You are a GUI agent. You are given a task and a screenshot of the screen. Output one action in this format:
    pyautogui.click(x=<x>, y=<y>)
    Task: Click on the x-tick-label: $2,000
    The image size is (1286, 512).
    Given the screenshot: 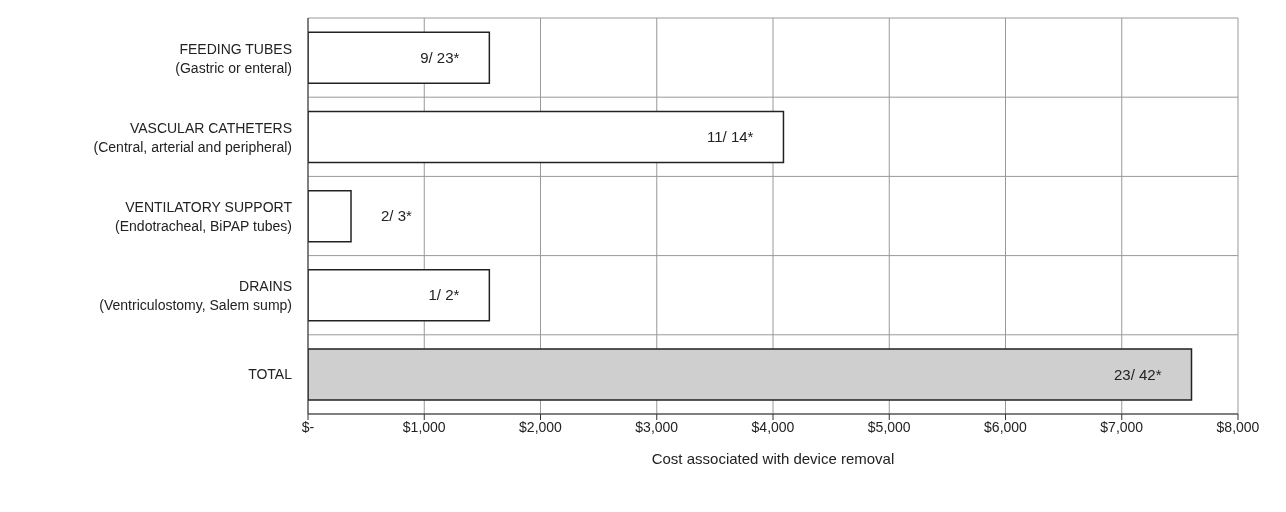 What is the action you would take?
    pyautogui.click(x=541, y=426)
    